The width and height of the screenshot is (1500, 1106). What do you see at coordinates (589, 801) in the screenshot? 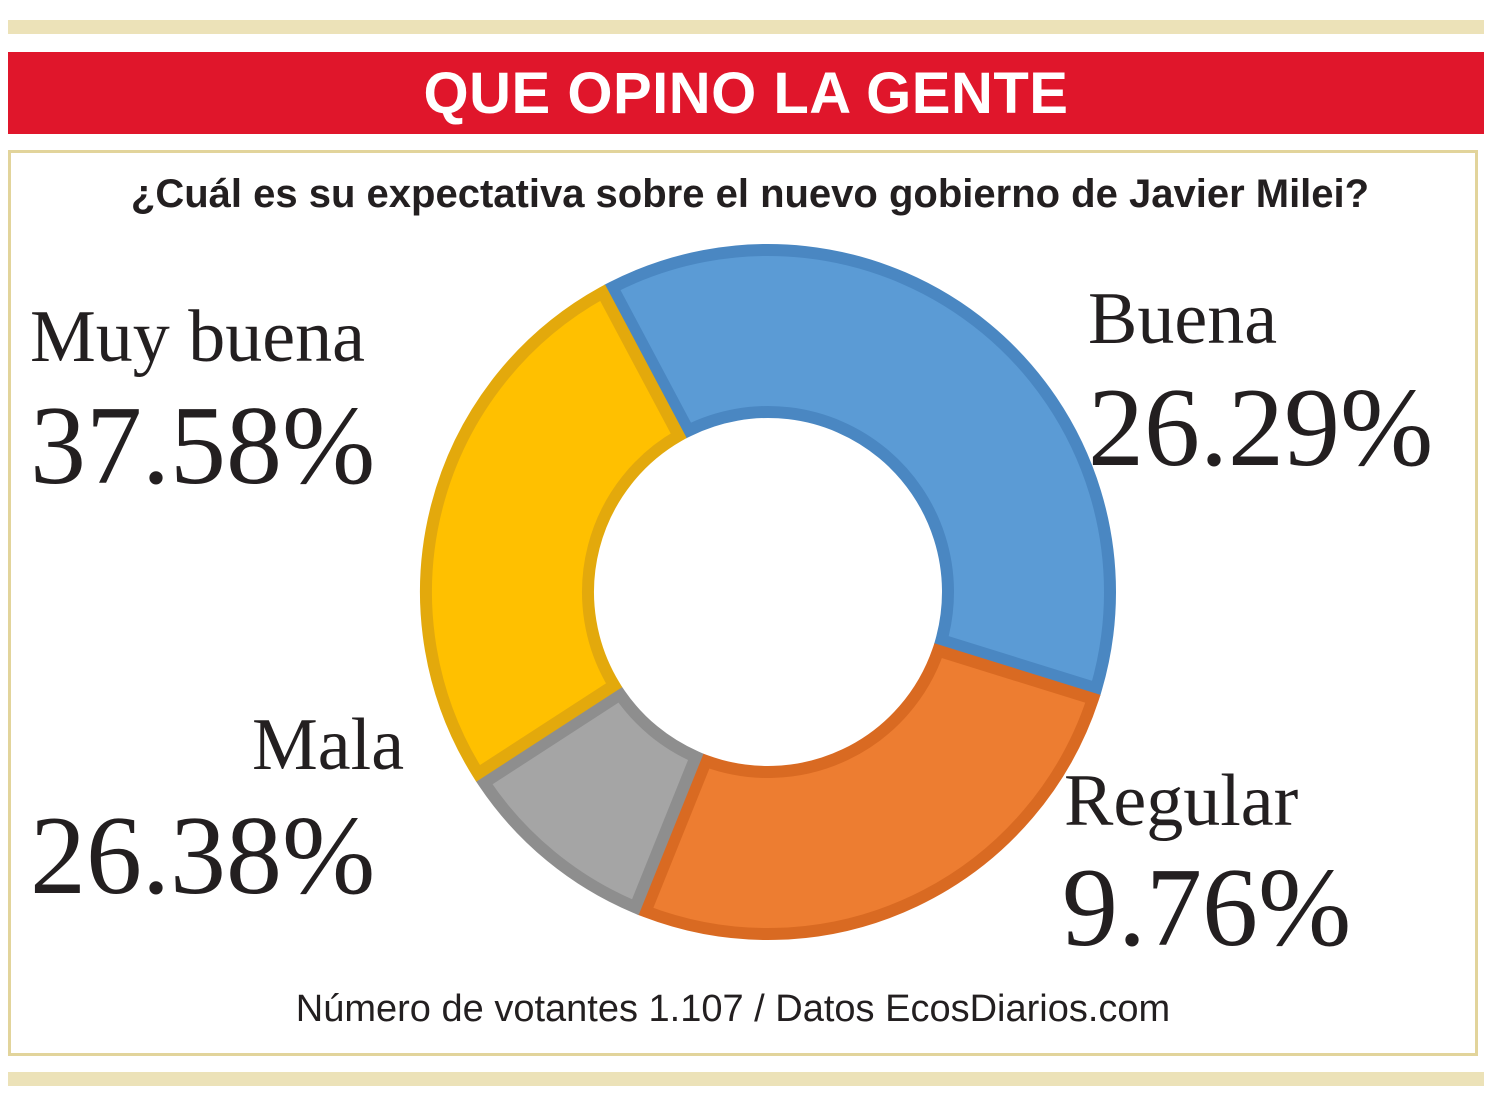
I see `slice-regular` at bounding box center [589, 801].